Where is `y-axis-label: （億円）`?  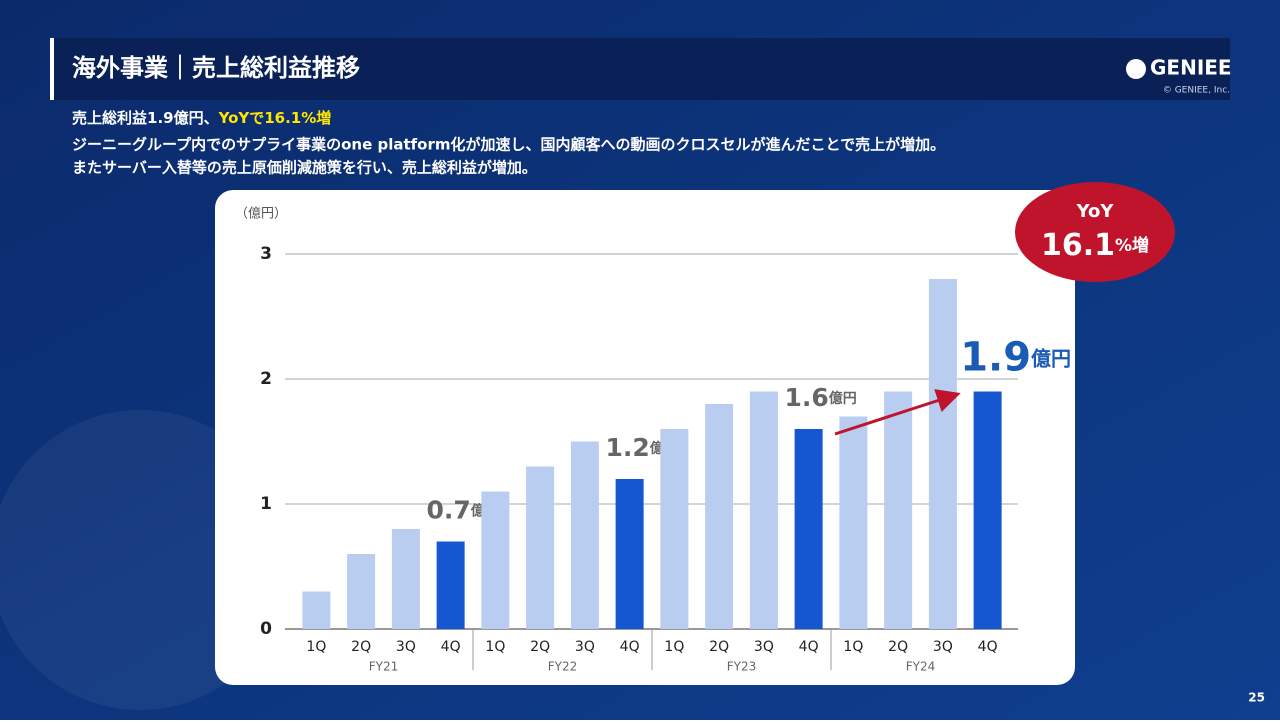 y-axis-label: （億円） is located at coordinates (261, 214).